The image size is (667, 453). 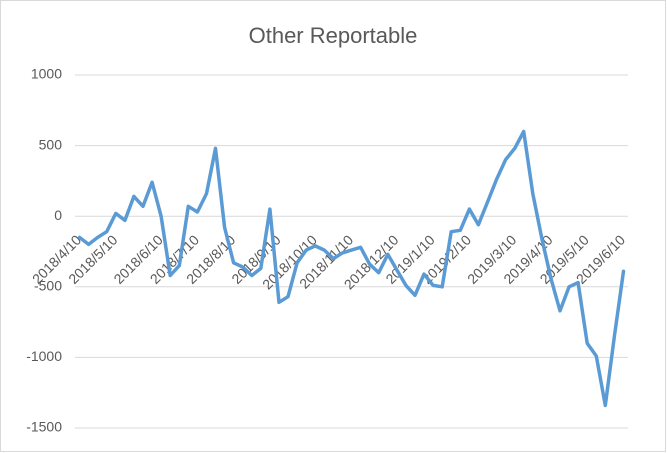 I want to click on chart-title: Other Reportable, so click(x=333, y=35).